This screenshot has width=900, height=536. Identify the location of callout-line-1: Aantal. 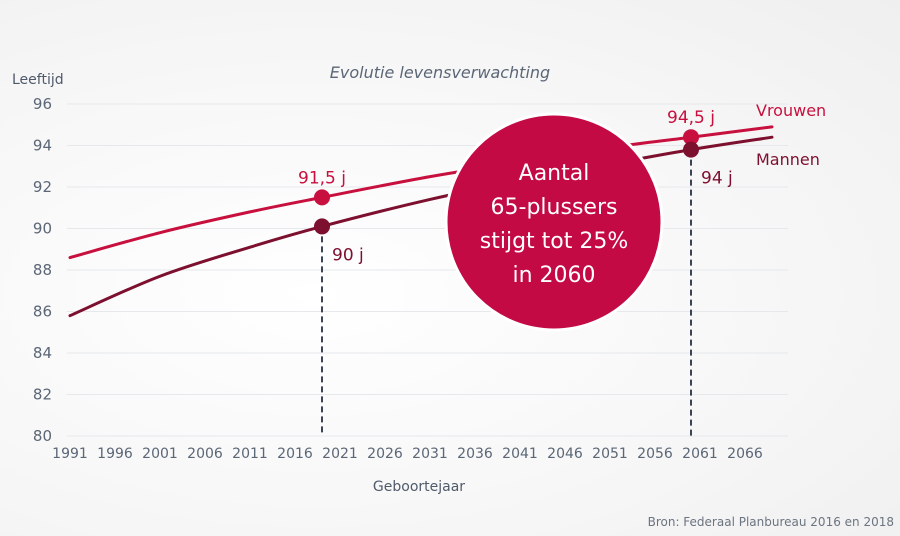
(554, 173).